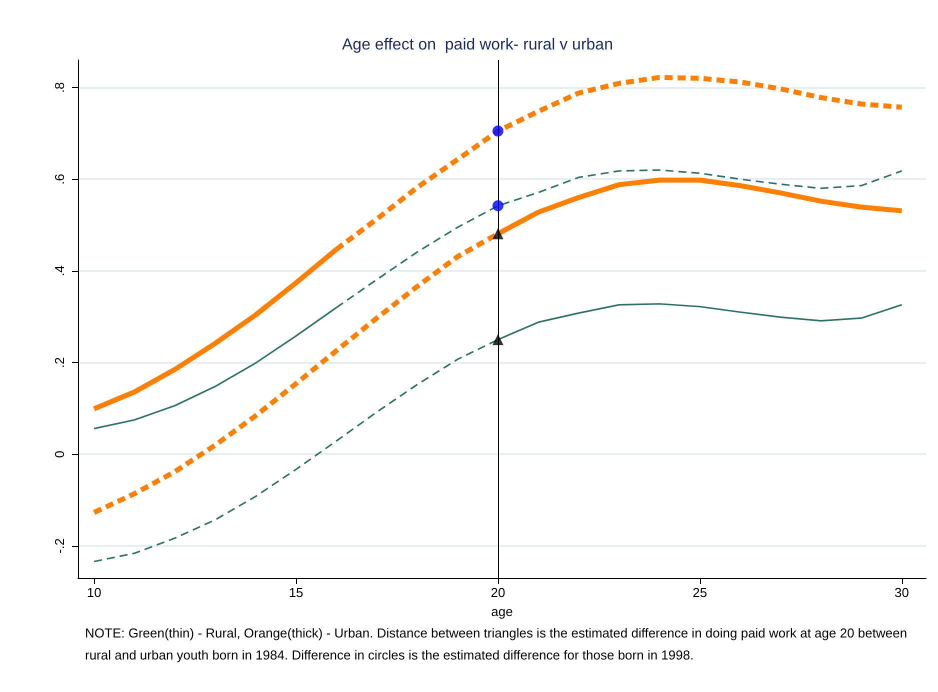 The image size is (938, 692). What do you see at coordinates (902, 592) in the screenshot?
I see `x-tick-label: 30` at bounding box center [902, 592].